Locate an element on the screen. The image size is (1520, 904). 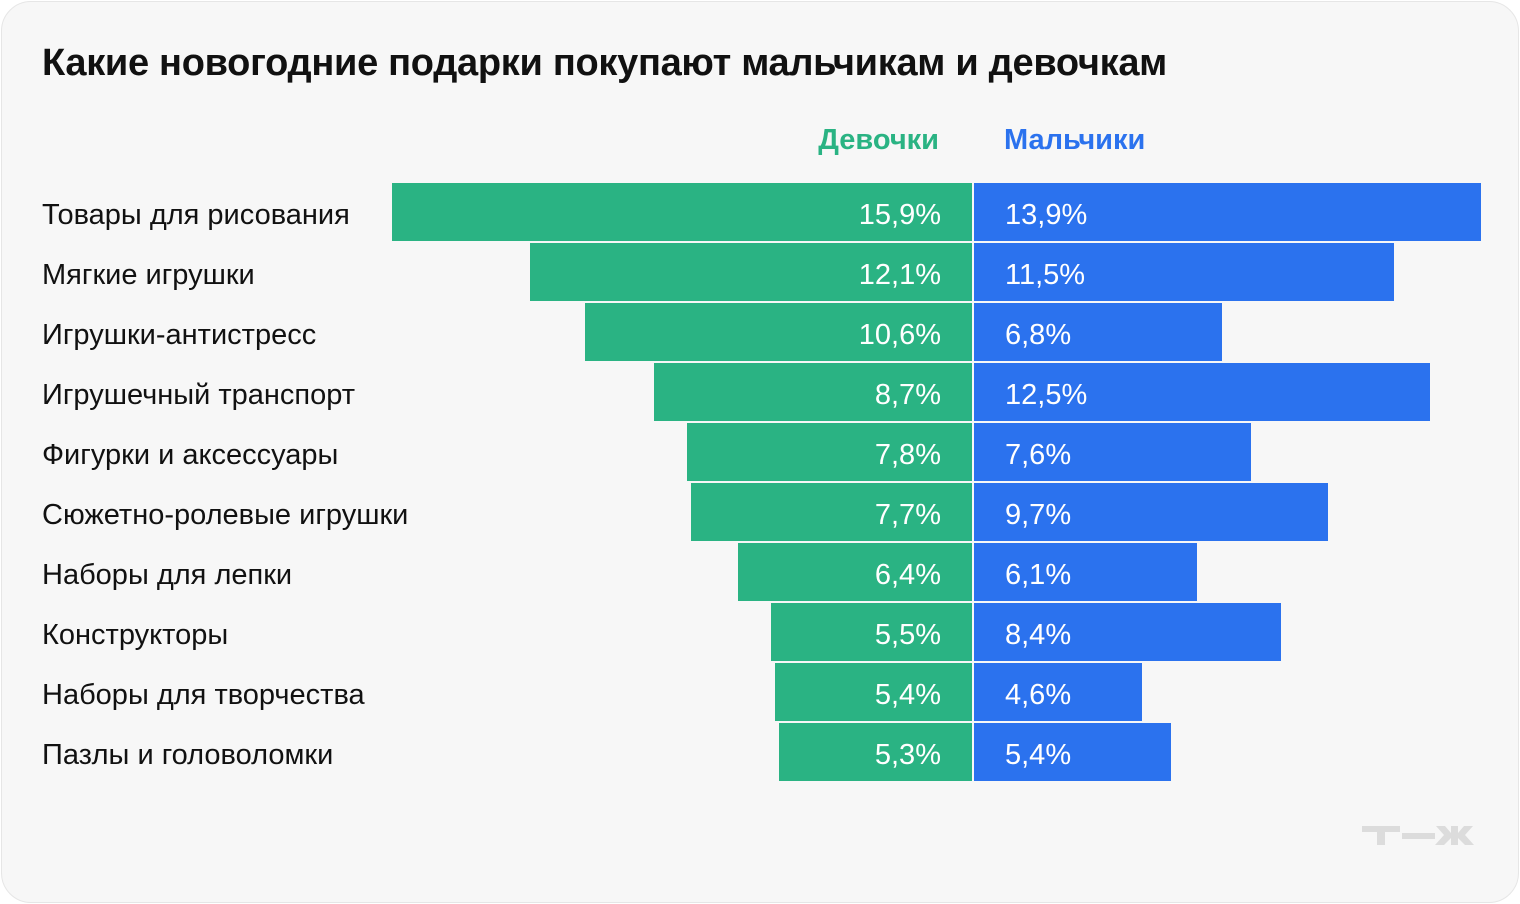
bar-girls: 5,5% is located at coordinates (871, 632).